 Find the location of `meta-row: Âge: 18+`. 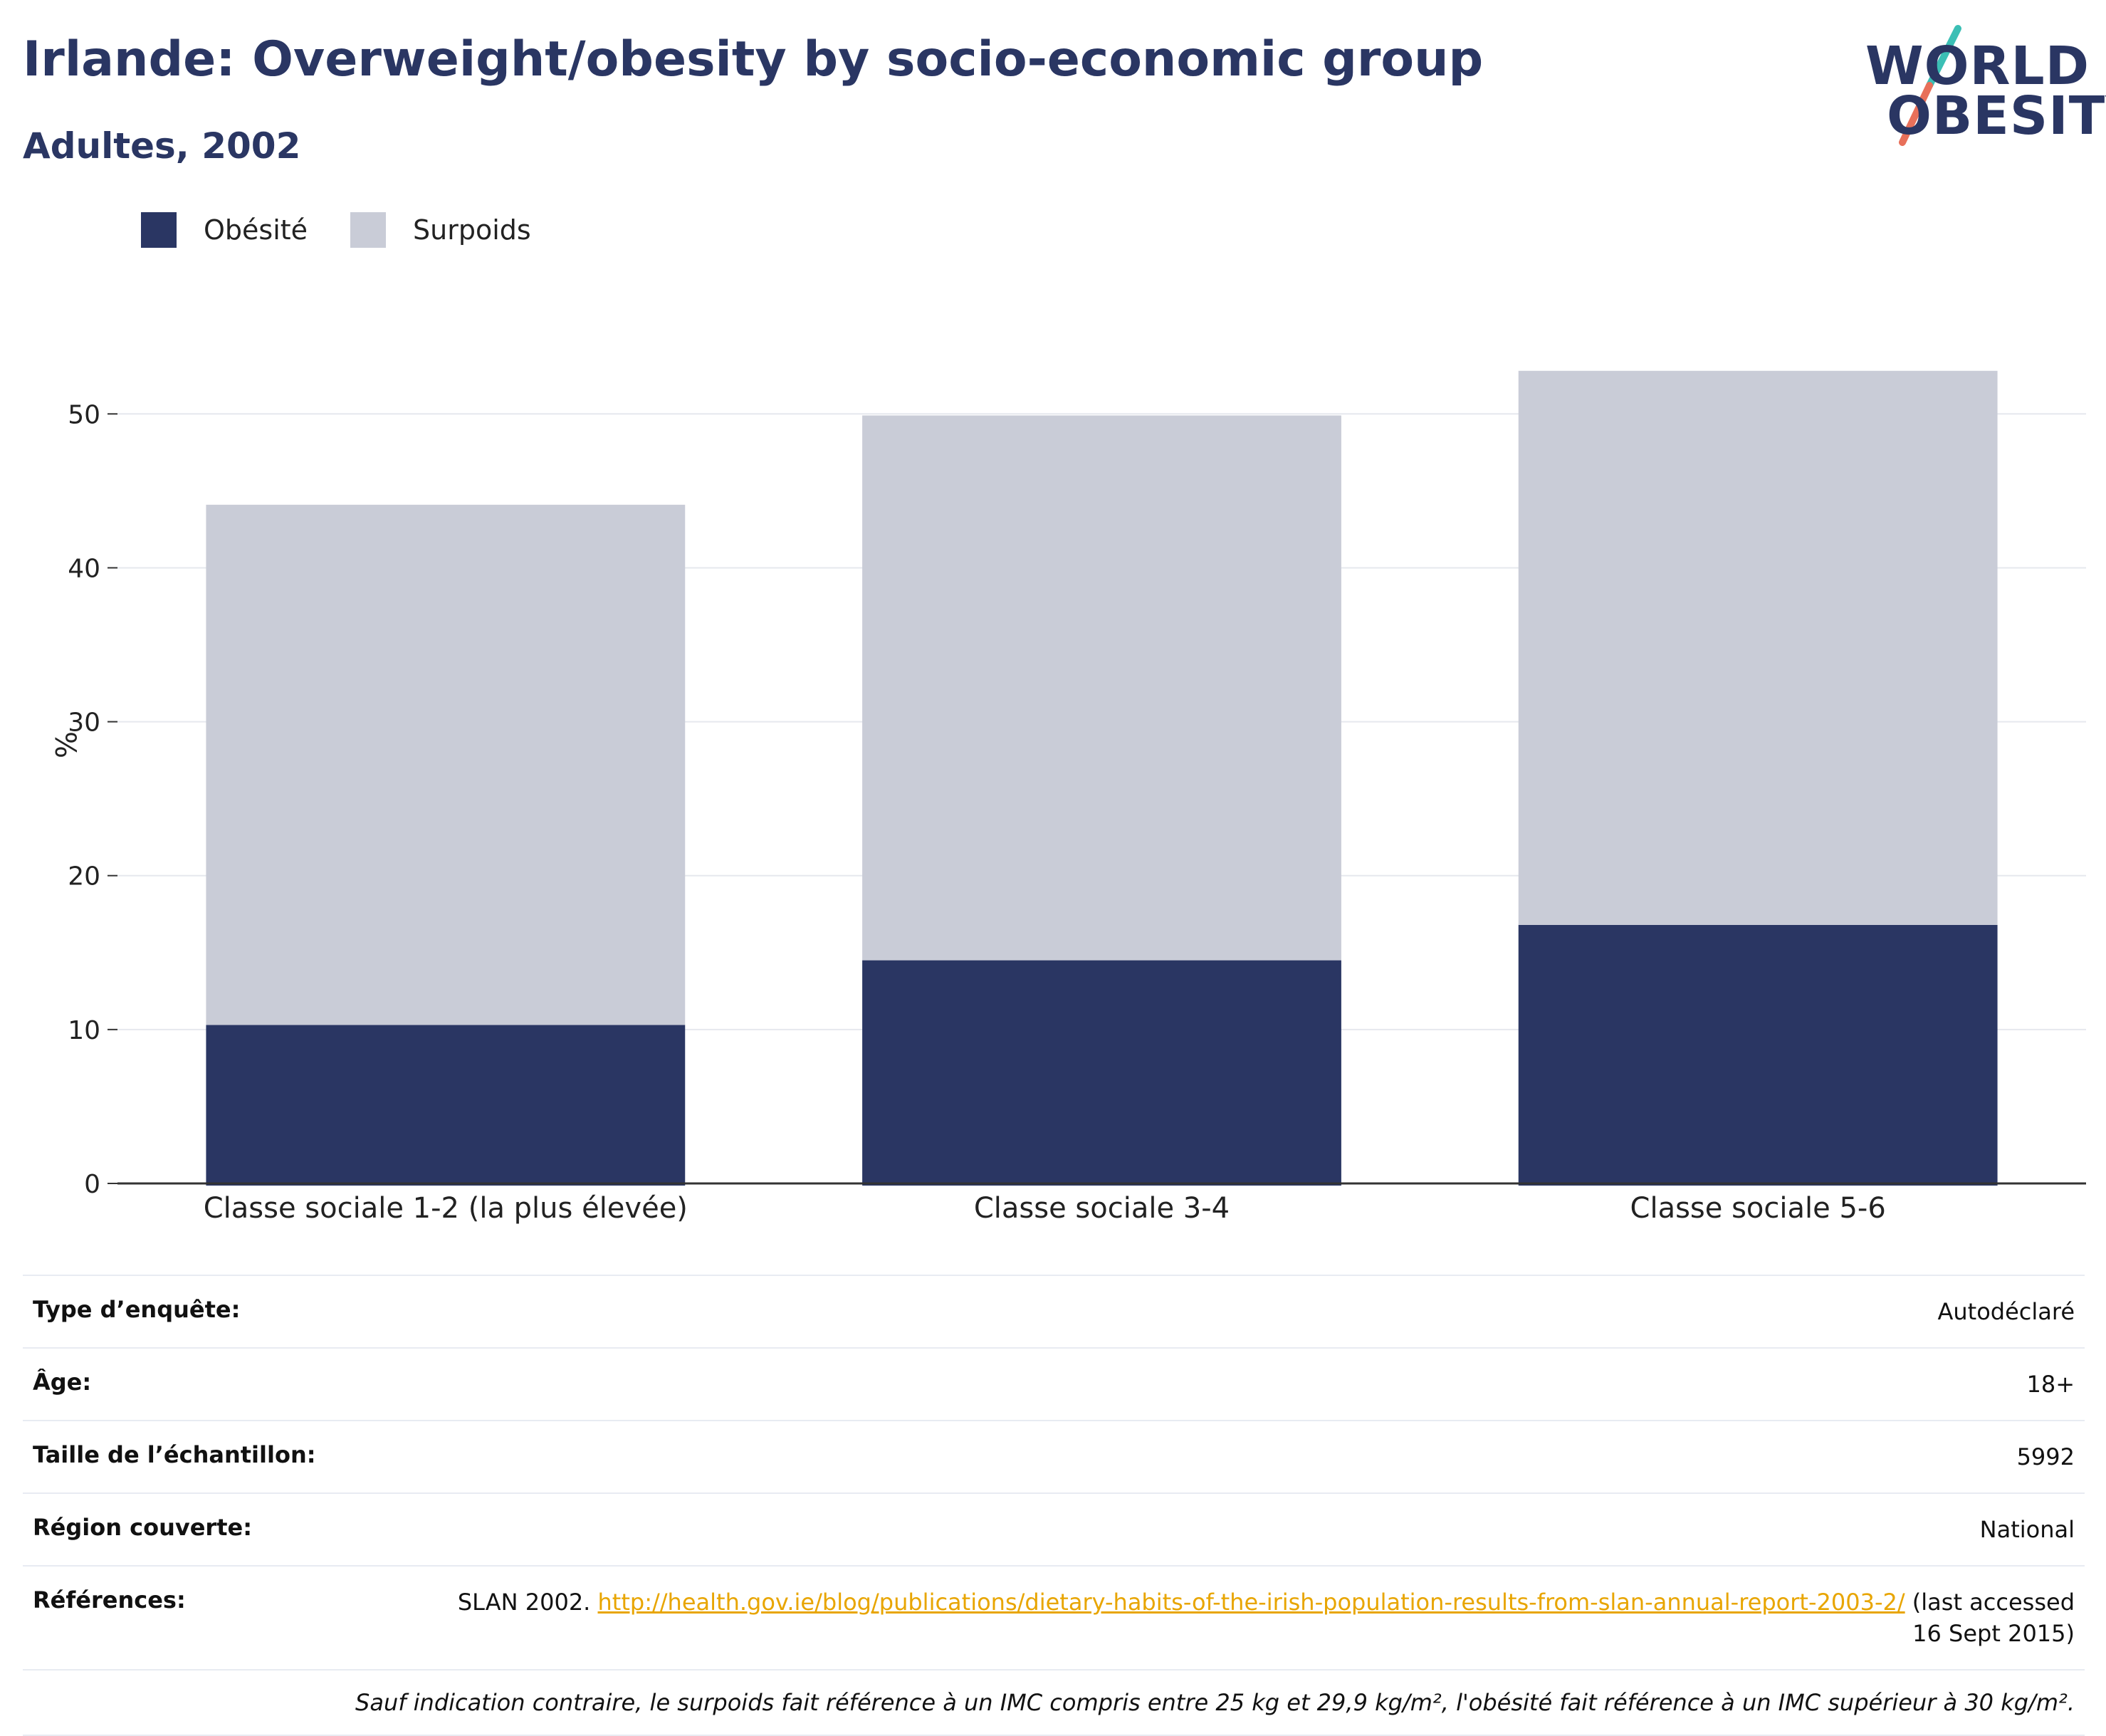

meta-row: Âge: 18+ is located at coordinates (1054, 1383).